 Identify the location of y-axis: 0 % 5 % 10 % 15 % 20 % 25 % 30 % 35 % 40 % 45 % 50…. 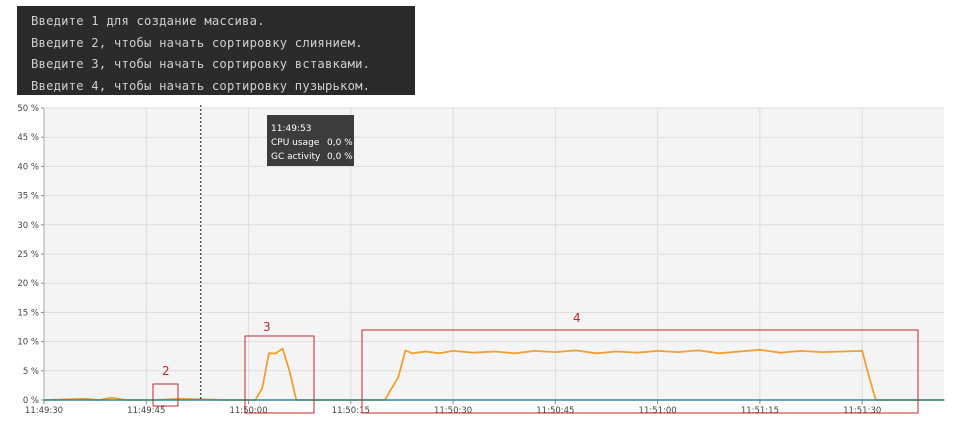
(31, 255).